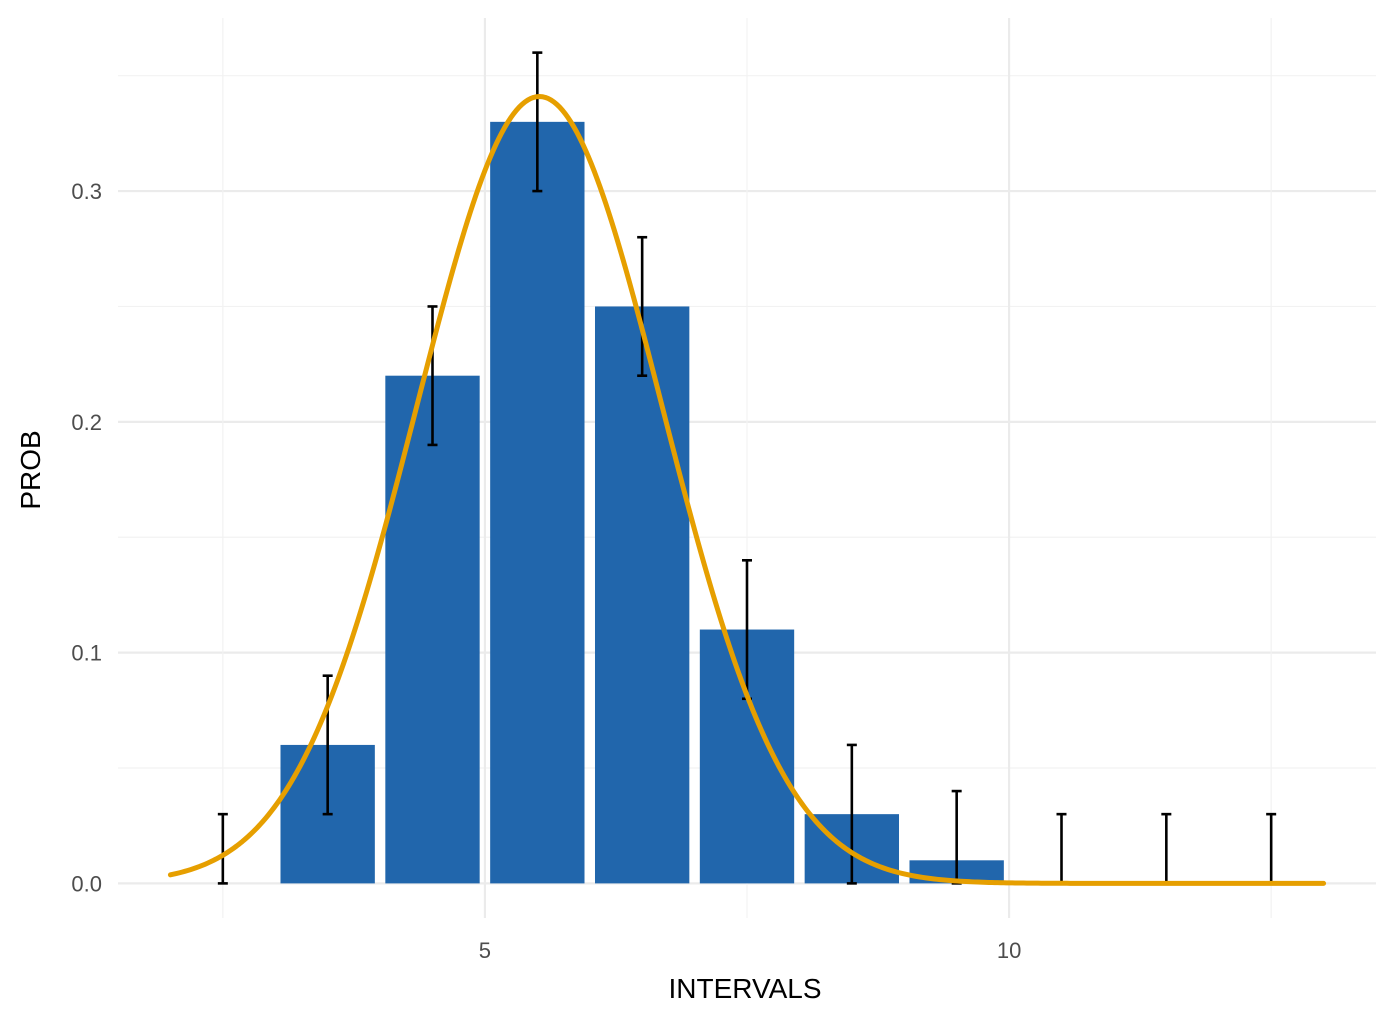 This screenshot has height=1024, width=1392. What do you see at coordinates (86, 191) in the screenshot?
I see `y-tick-label: 0.3` at bounding box center [86, 191].